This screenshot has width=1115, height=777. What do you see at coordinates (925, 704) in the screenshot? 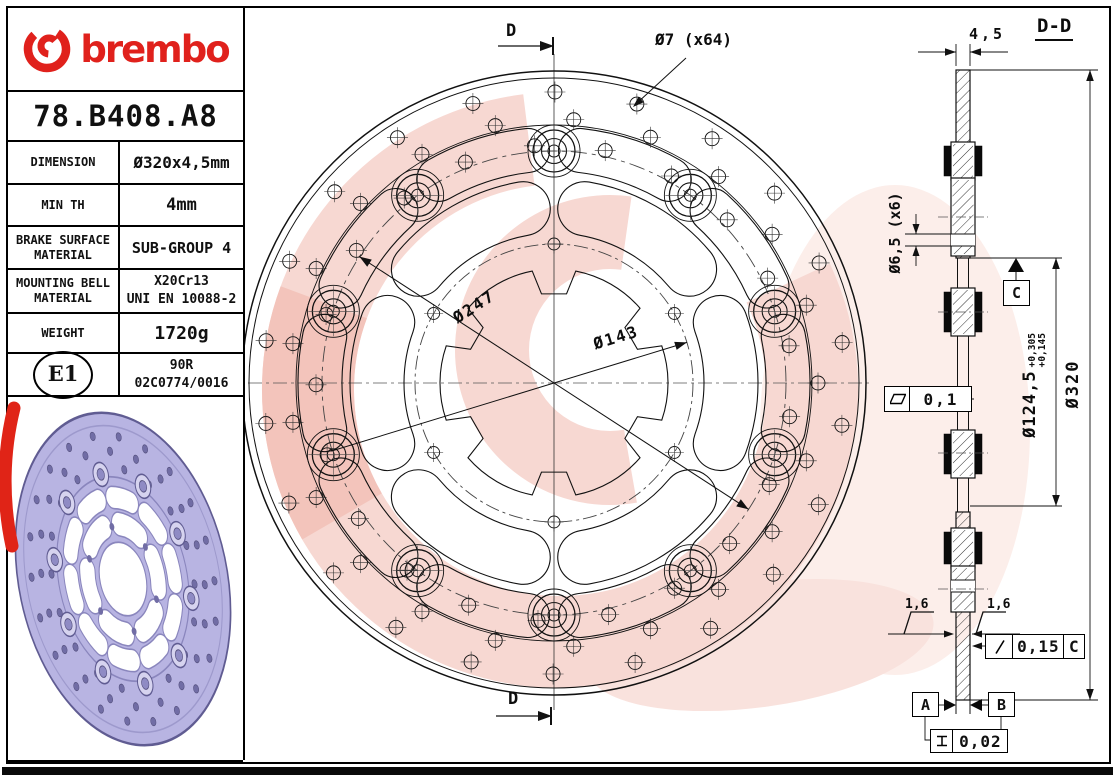
I see `datum-a-box: A` at bounding box center [925, 704].